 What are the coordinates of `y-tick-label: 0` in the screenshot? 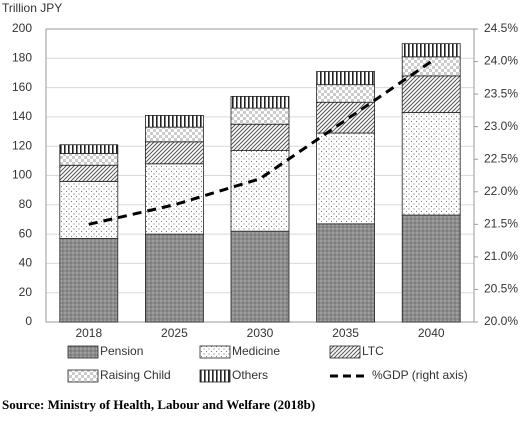 It's located at (28, 321).